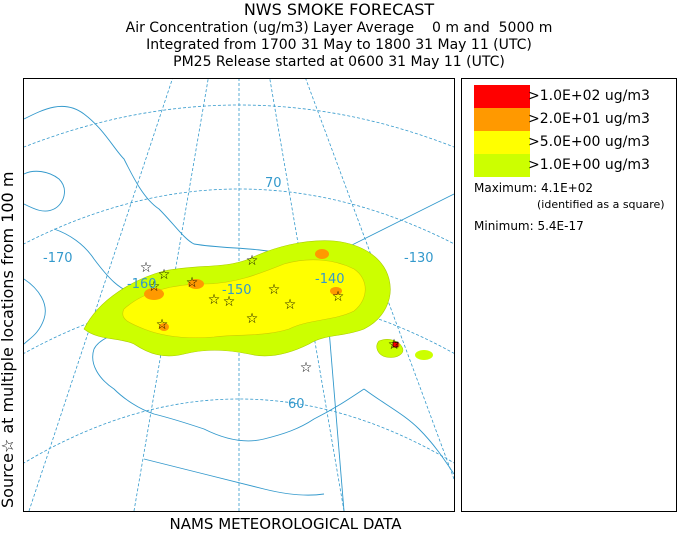 This screenshot has height=533, width=678. Describe the element at coordinates (502, 165) in the screenshot. I see `legend-swatch-lime` at that location.